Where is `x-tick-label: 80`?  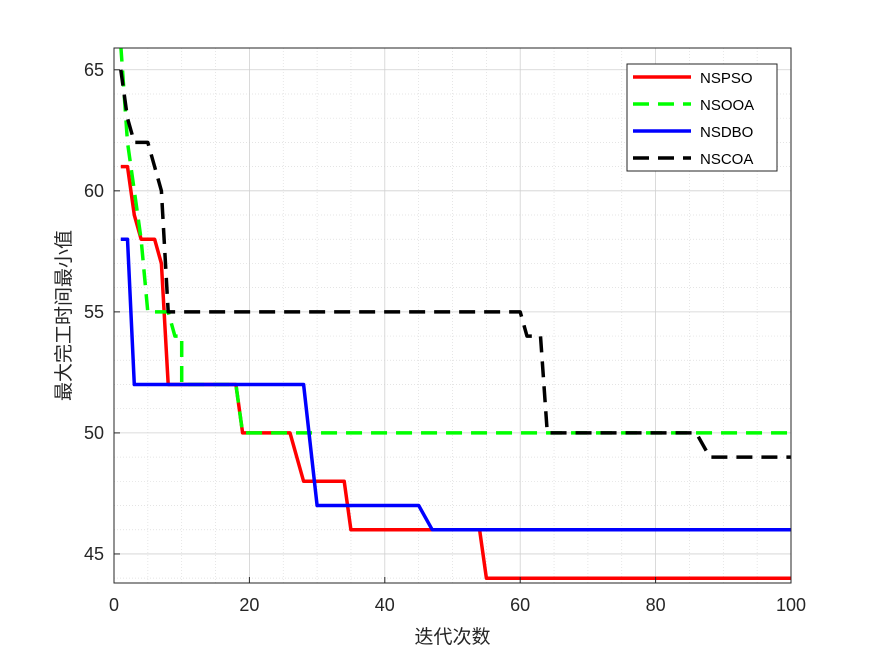
x-tick-label: 80 is located at coordinates (656, 605).